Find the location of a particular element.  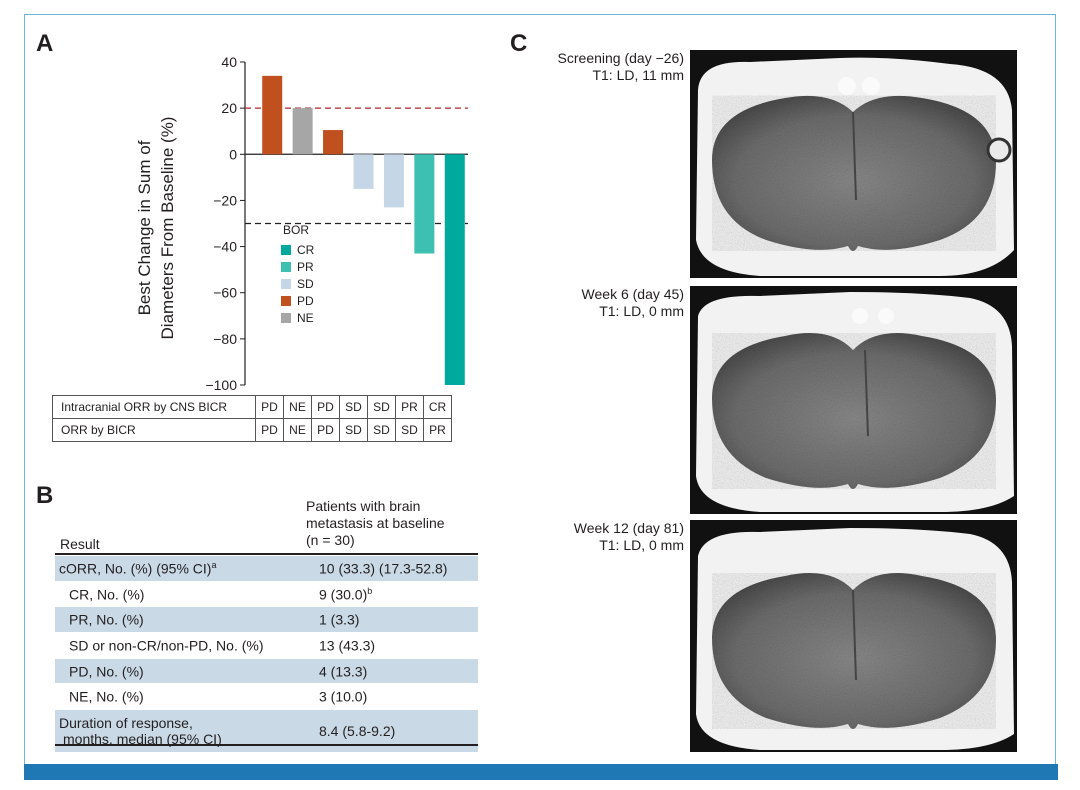

mri-scan-week6 is located at coordinates (853, 400).